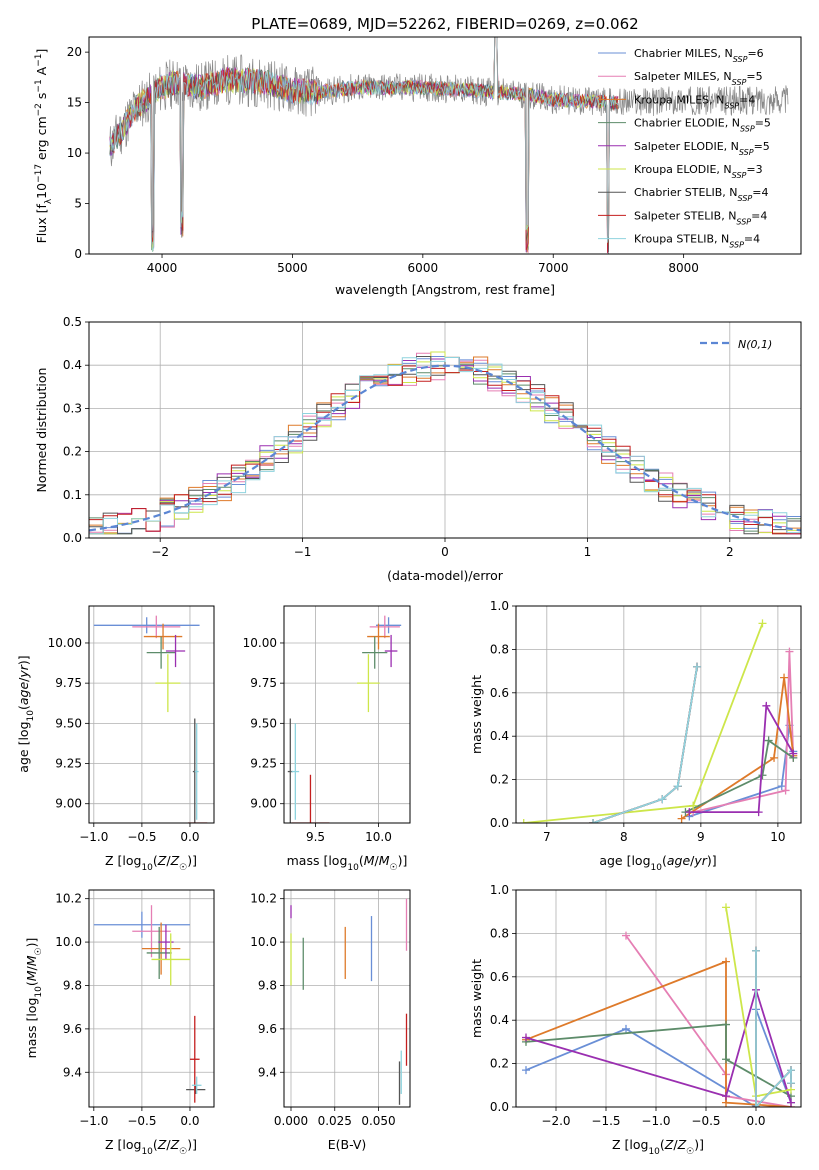 The height and width of the screenshot is (1170, 819). What do you see at coordinates (31, 1028) in the screenshot?
I see `label-part: mass [log` at bounding box center [31, 1028].